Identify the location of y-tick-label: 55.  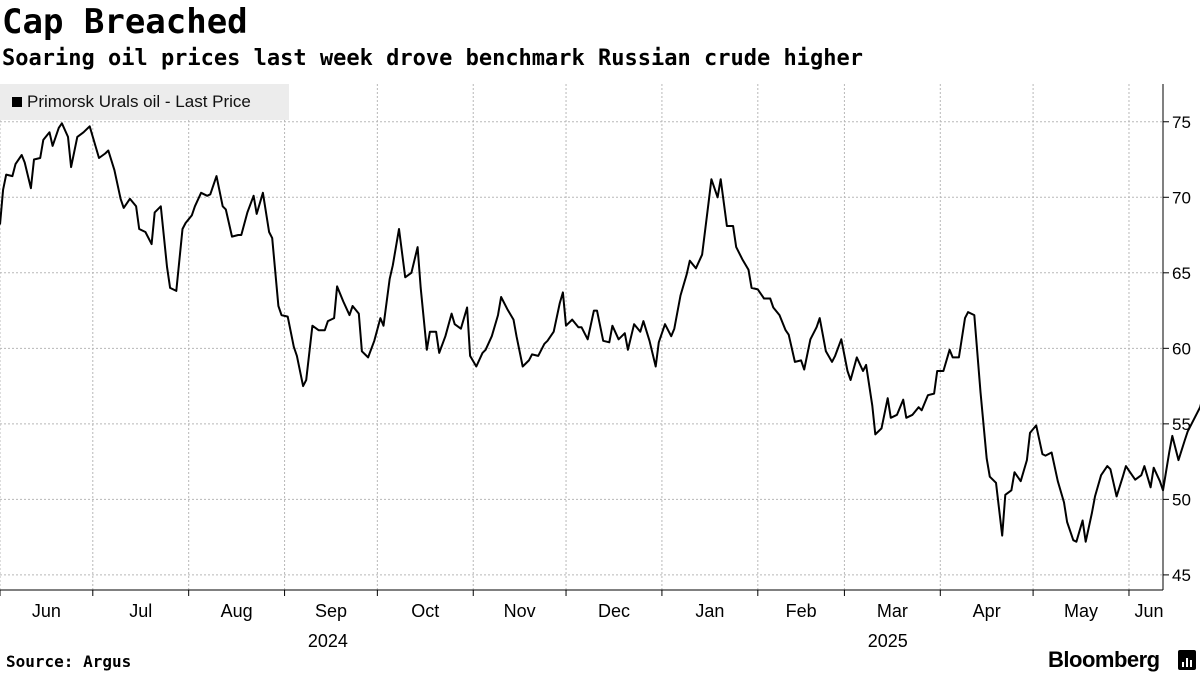
(1181, 424).